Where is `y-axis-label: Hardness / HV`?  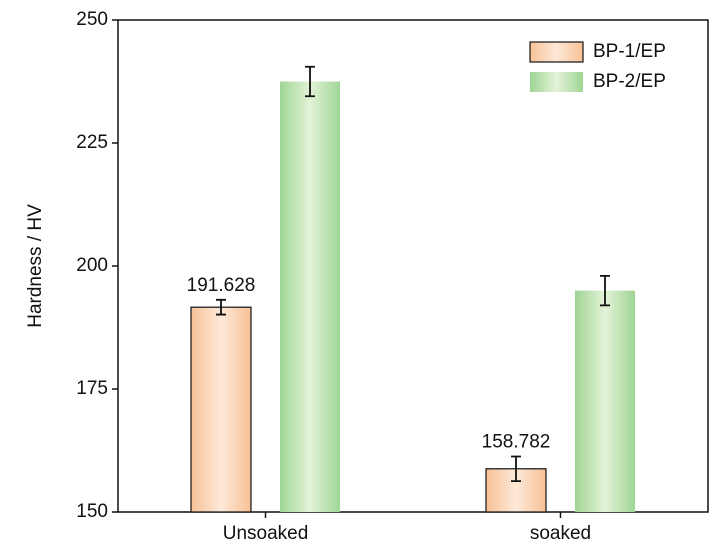
y-axis-label: Hardness / HV is located at coordinates (35, 266).